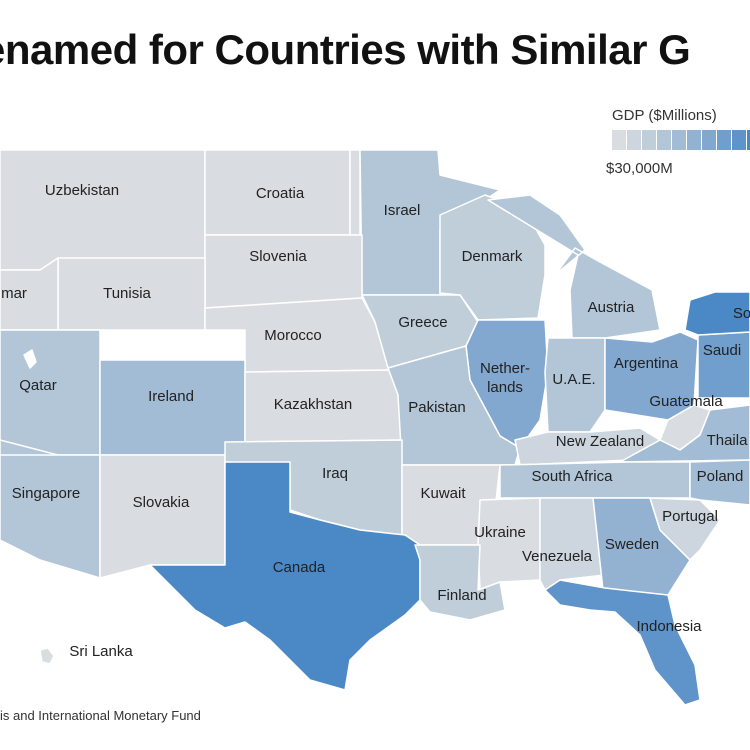 This screenshot has width=750, height=750. What do you see at coordinates (38, 385) in the screenshot?
I see `state-label-nv: Qatar` at bounding box center [38, 385].